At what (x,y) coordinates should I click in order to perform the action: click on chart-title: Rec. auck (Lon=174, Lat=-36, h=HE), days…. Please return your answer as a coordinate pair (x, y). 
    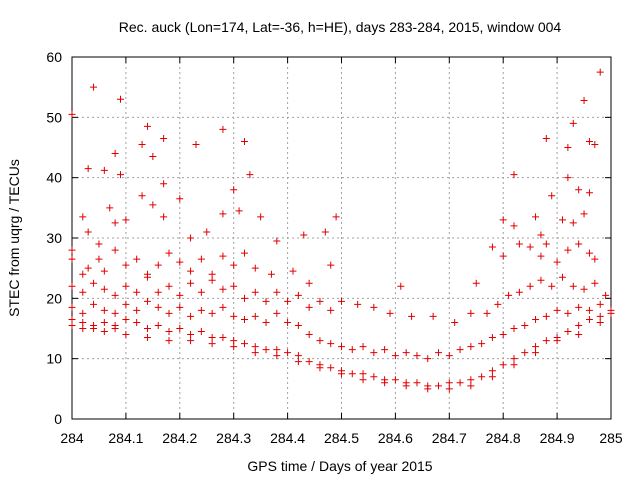
    Looking at the image, I should click on (340, 27).